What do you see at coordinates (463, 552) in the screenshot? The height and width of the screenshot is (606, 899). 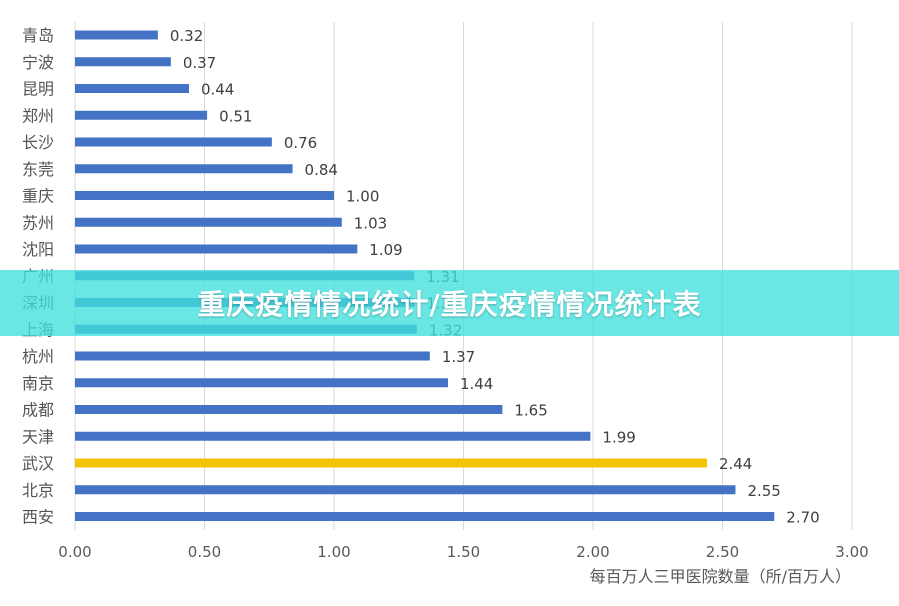 I see `x-tick-label: 1.50` at bounding box center [463, 552].